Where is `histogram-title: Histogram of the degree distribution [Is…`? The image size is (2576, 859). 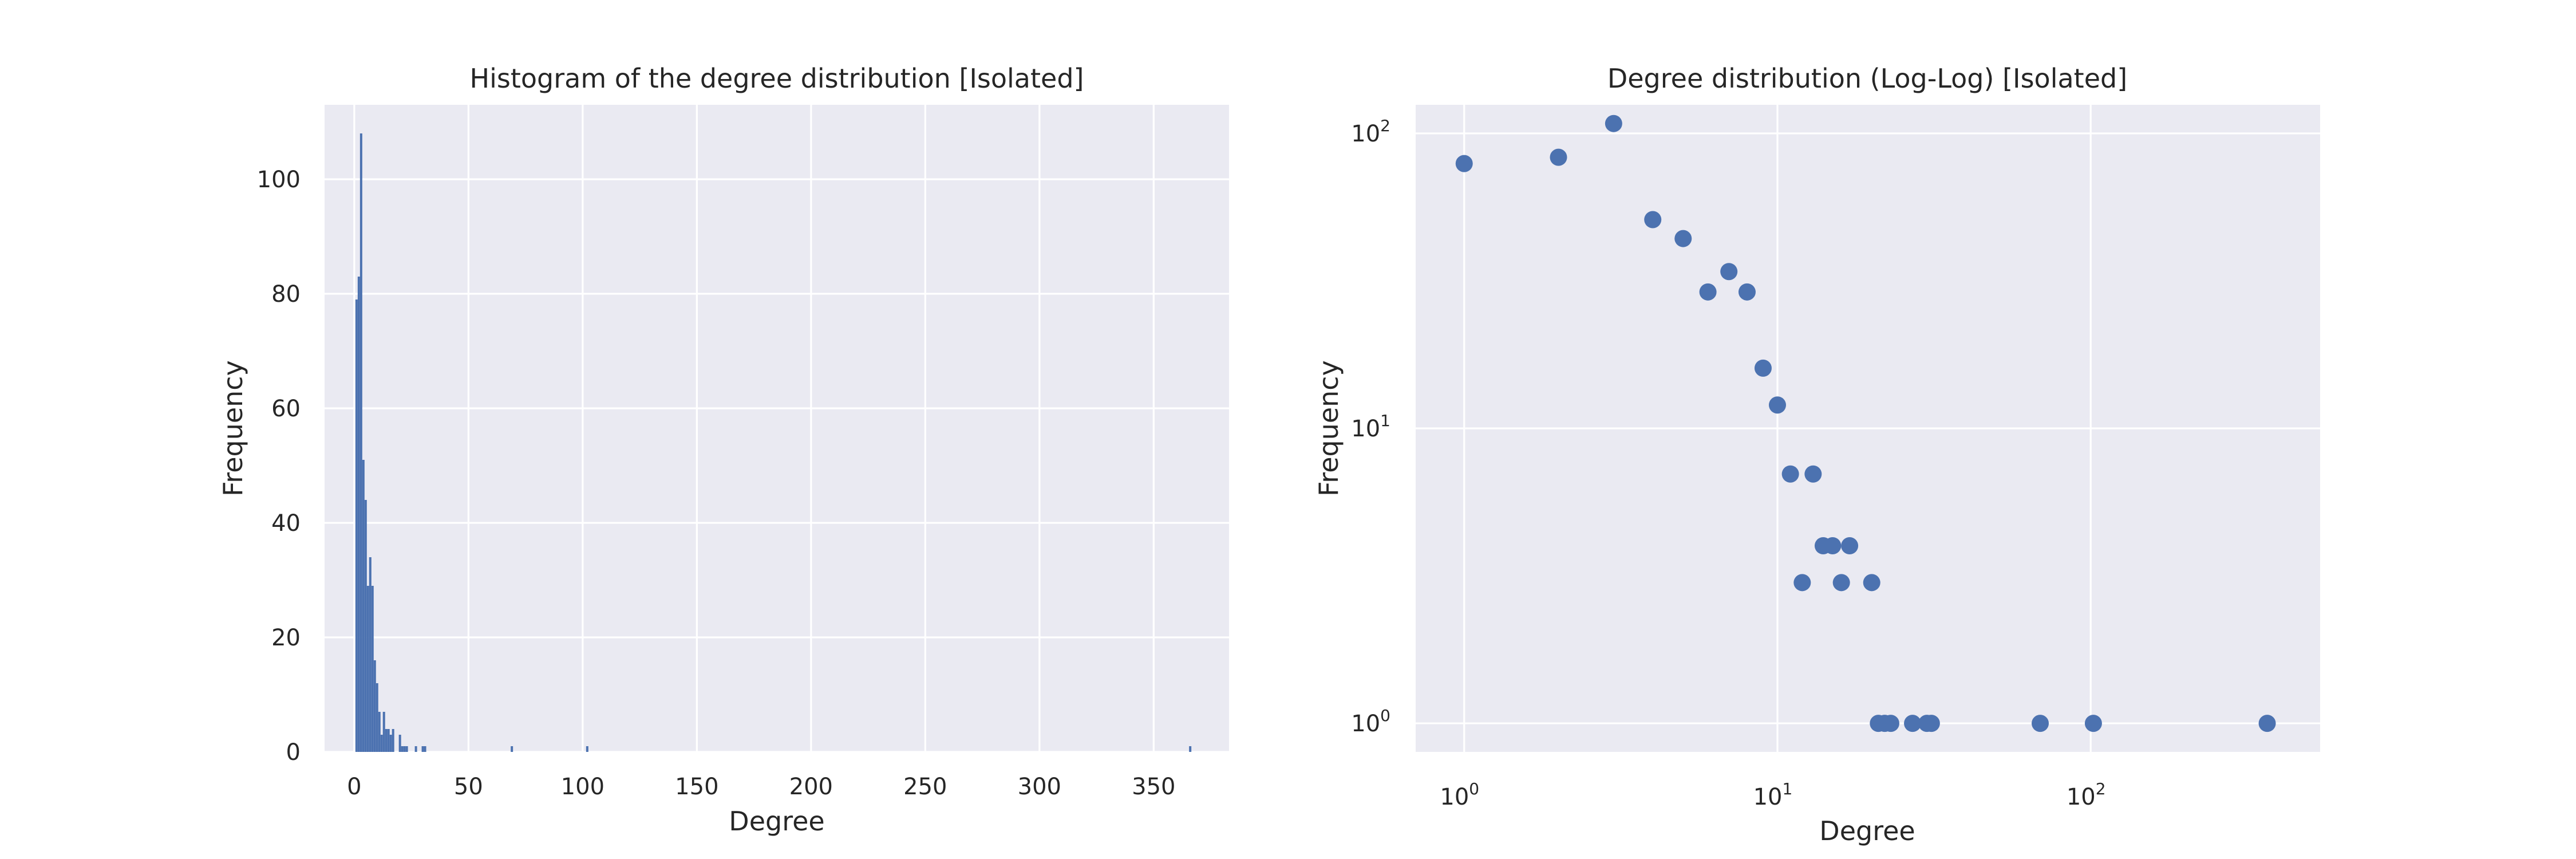
histogram-title: Histogram of the degree distribution [Is… is located at coordinates (777, 78).